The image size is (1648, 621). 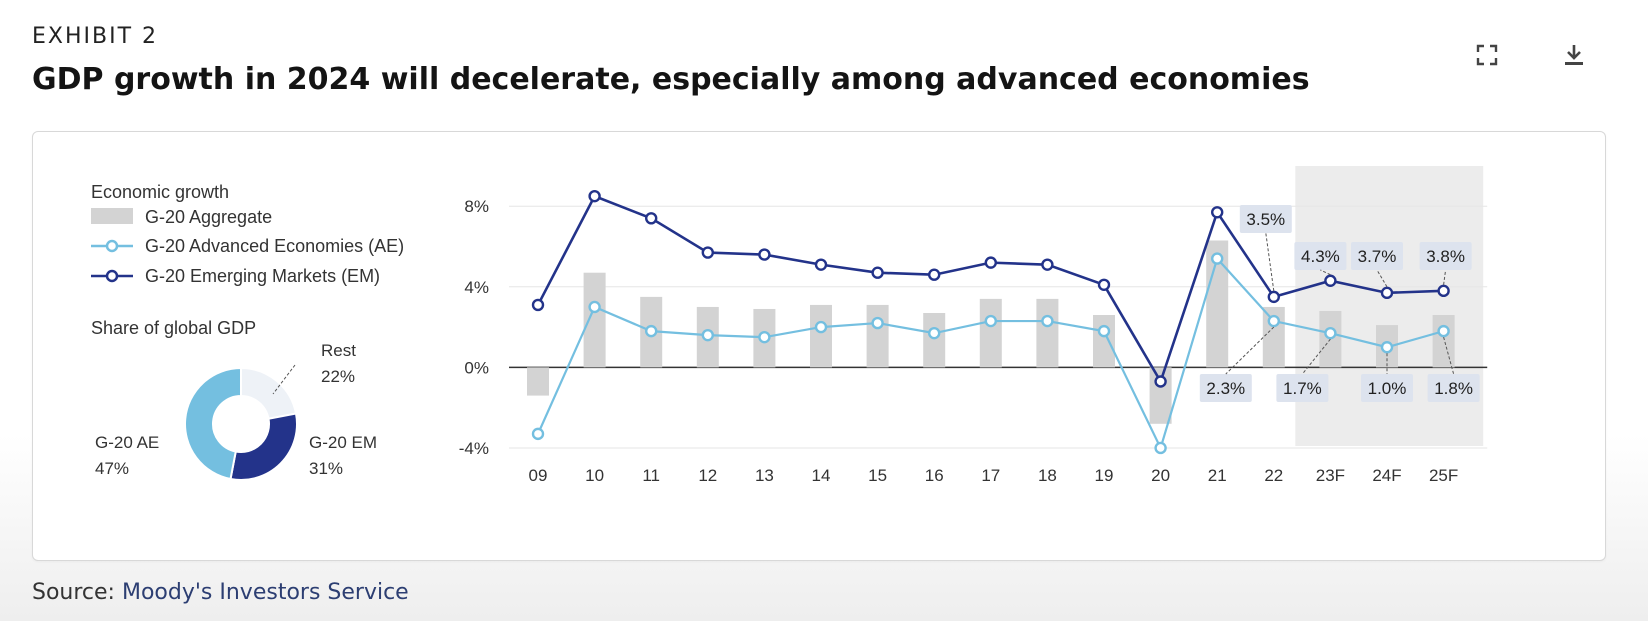 What do you see at coordinates (1217, 475) in the screenshot?
I see `x-tick-label: 21` at bounding box center [1217, 475].